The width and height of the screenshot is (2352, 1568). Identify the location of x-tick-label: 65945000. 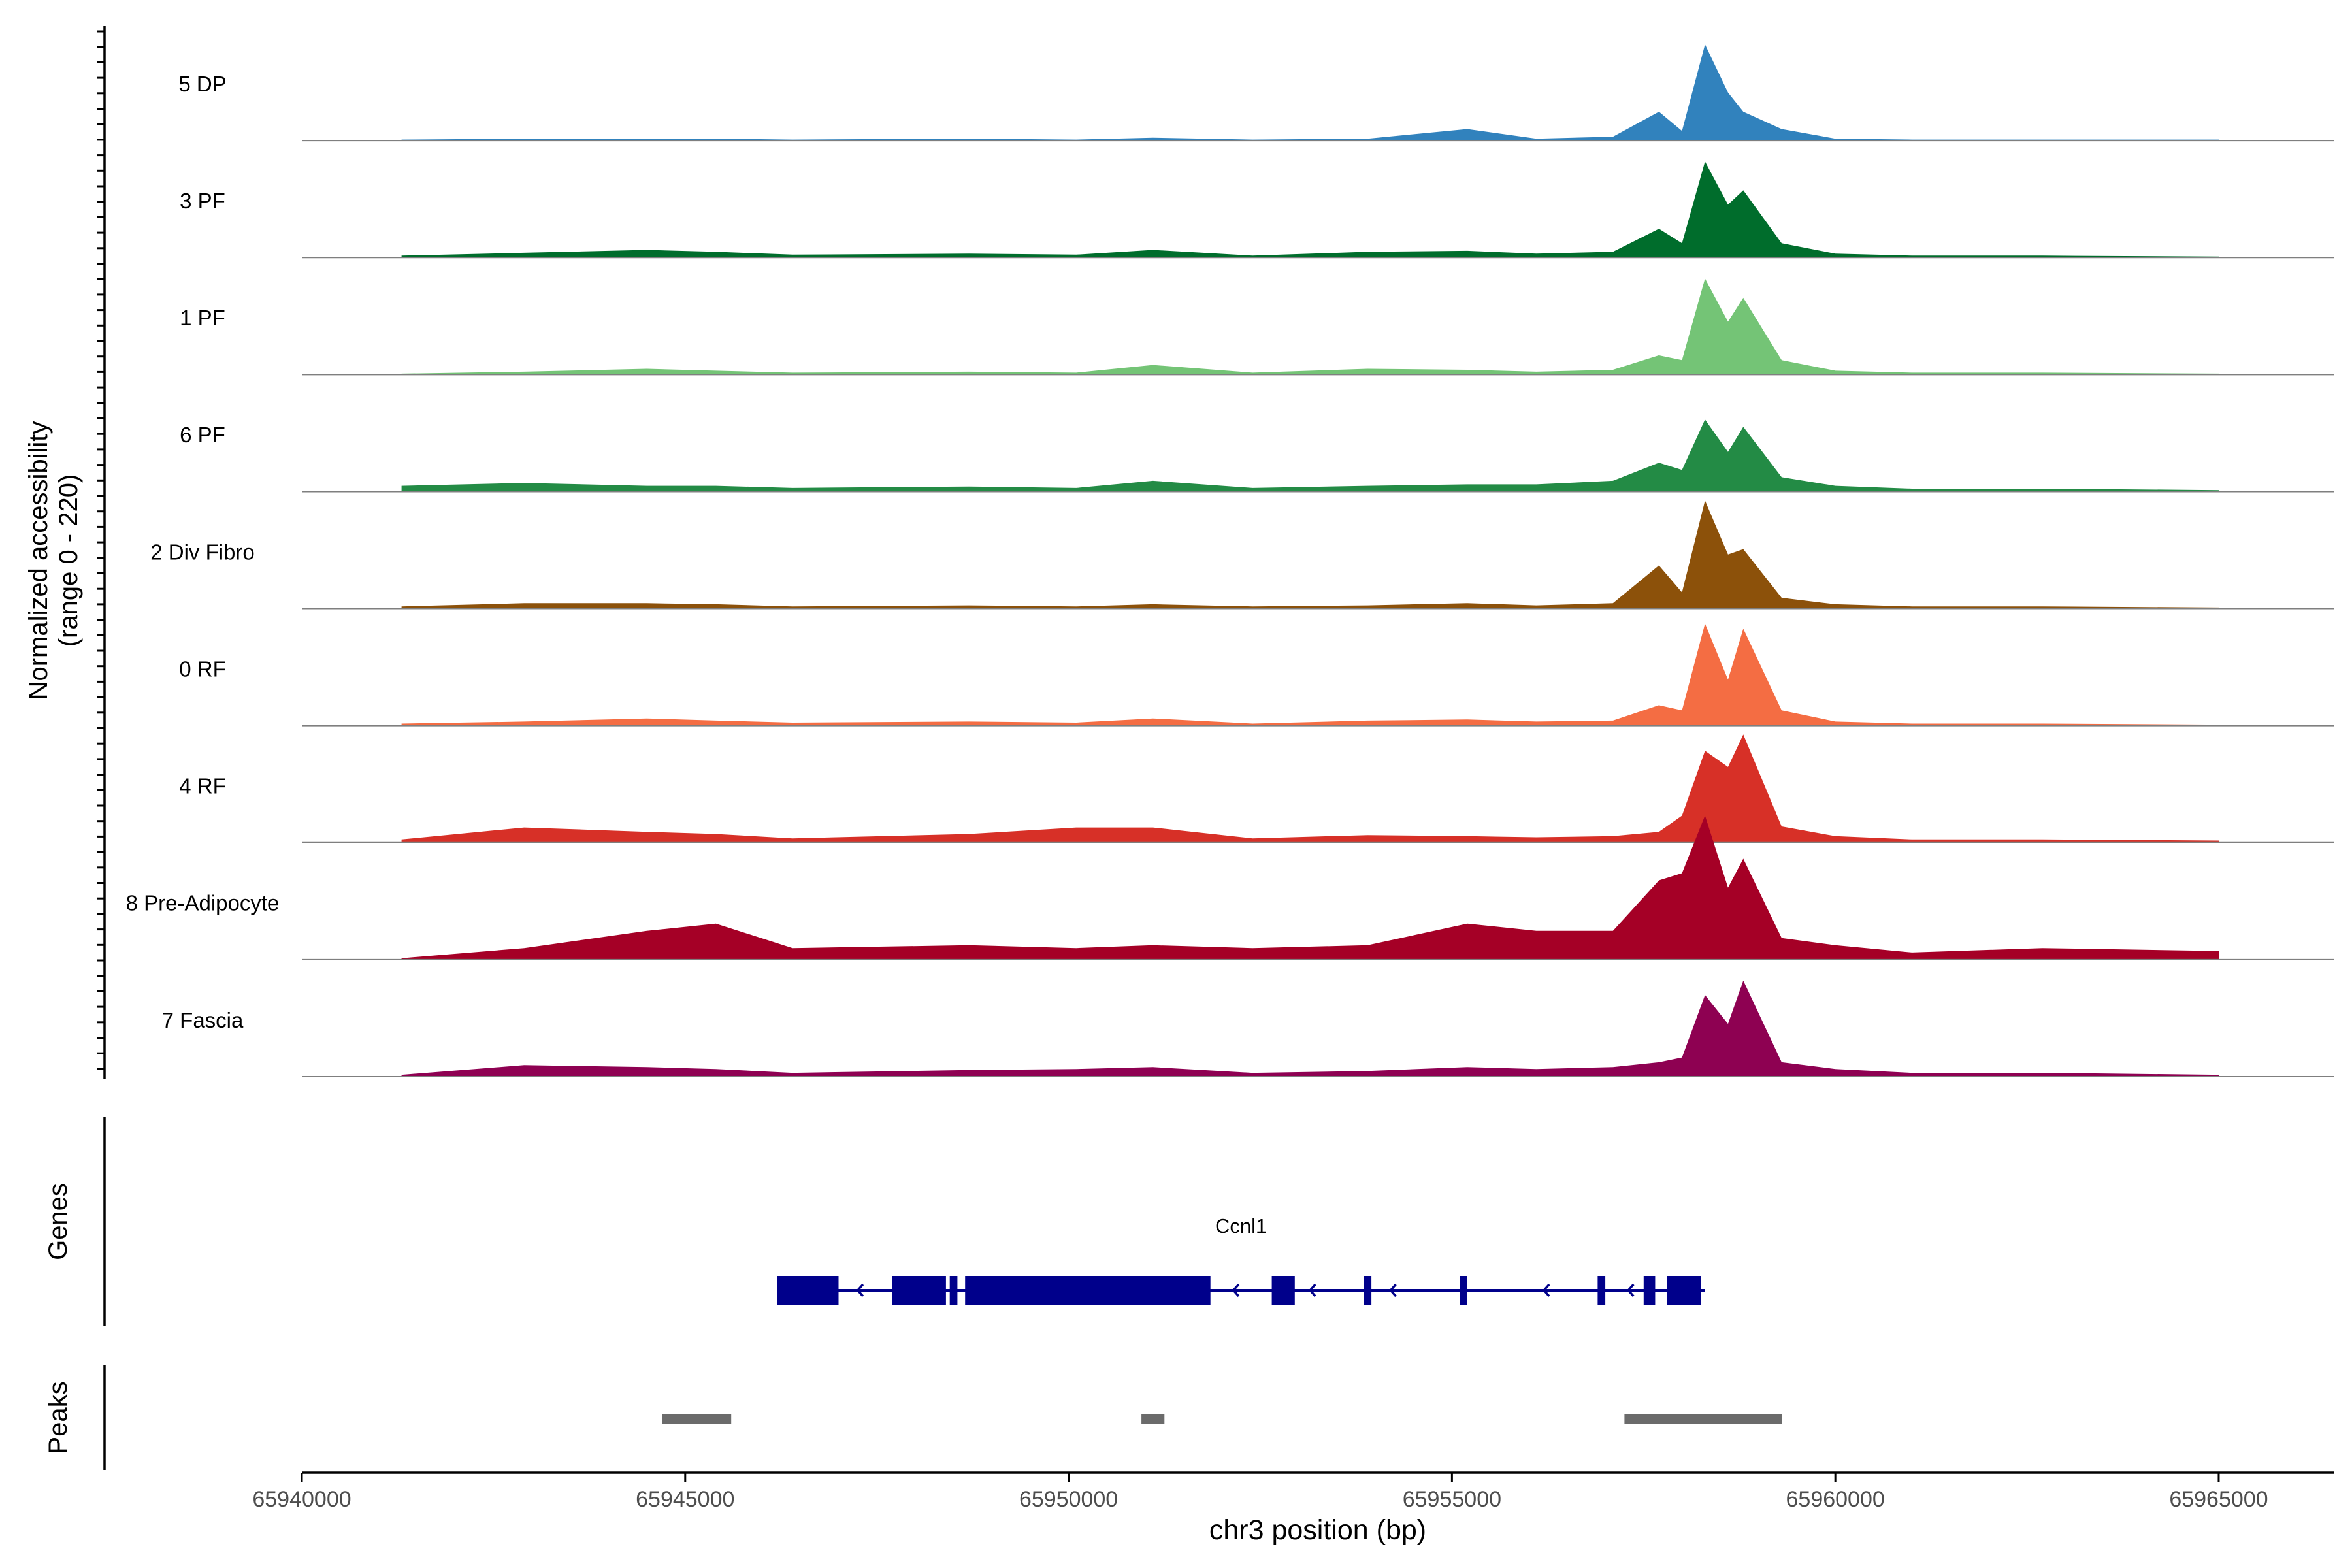
(685, 1499).